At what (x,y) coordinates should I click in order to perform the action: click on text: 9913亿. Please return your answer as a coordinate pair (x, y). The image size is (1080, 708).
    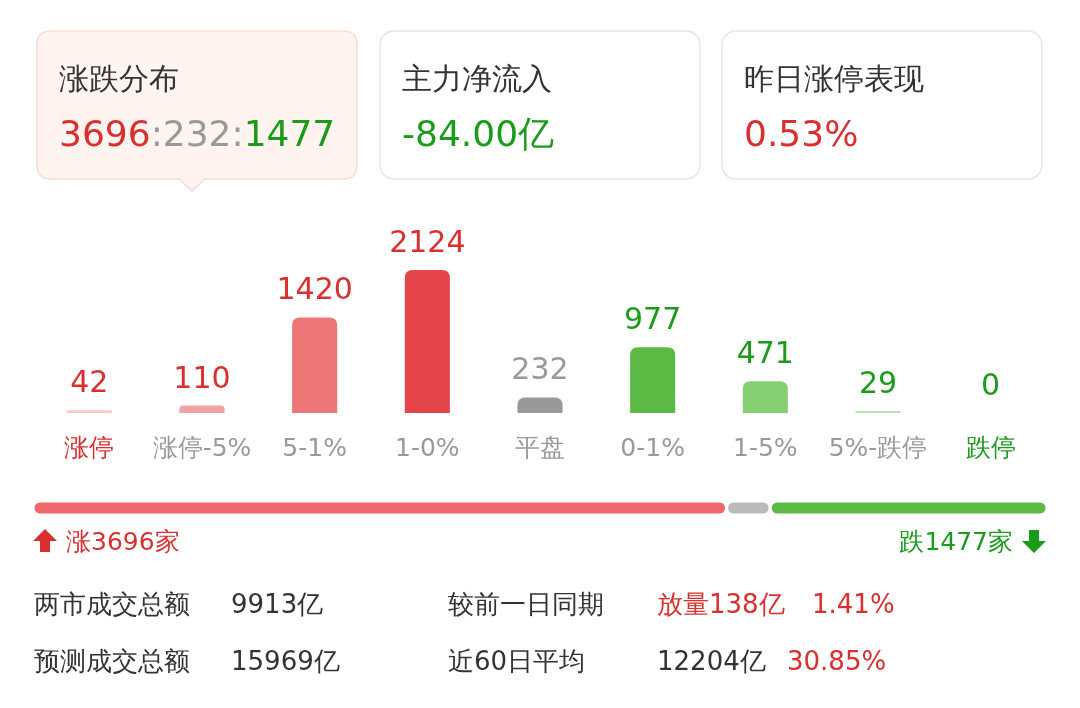
    Looking at the image, I should click on (277, 604).